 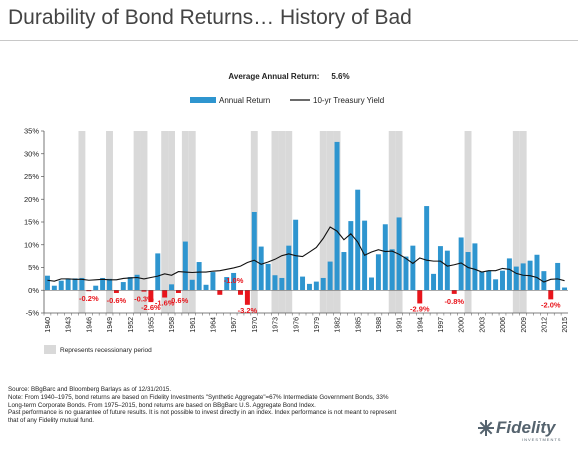 What do you see at coordinates (234, 280) in the screenshot?
I see `negative-label-1967: -1.0%` at bounding box center [234, 280].